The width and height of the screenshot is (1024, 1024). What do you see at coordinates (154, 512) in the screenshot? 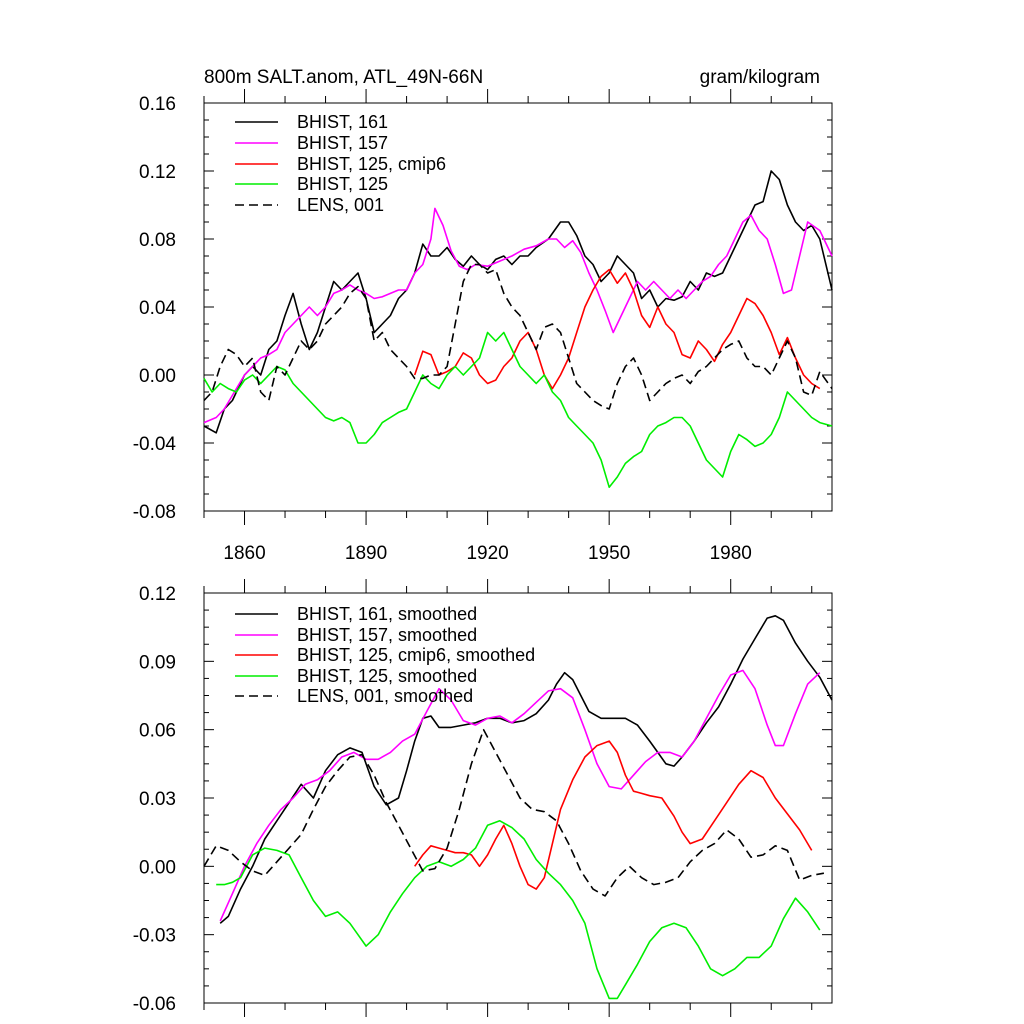
I see `y-tick-label: -0.08` at bounding box center [154, 512].